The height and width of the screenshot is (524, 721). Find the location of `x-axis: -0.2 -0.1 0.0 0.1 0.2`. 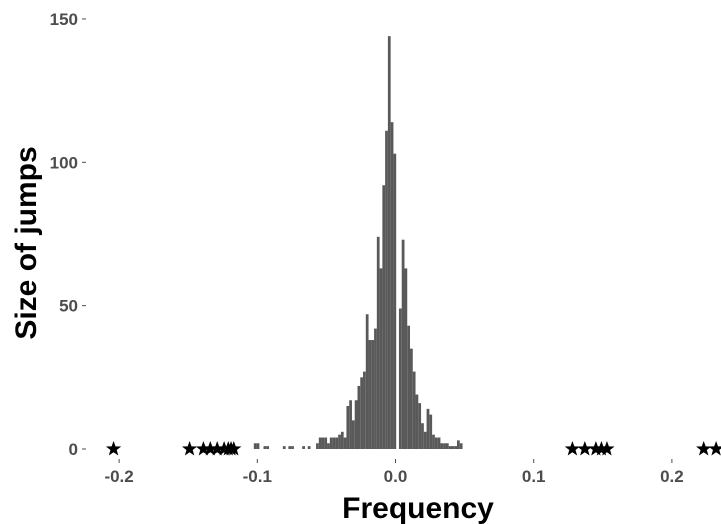

x-axis: -0.2 -0.1 0.0 0.1 0.2 is located at coordinates (394, 472).